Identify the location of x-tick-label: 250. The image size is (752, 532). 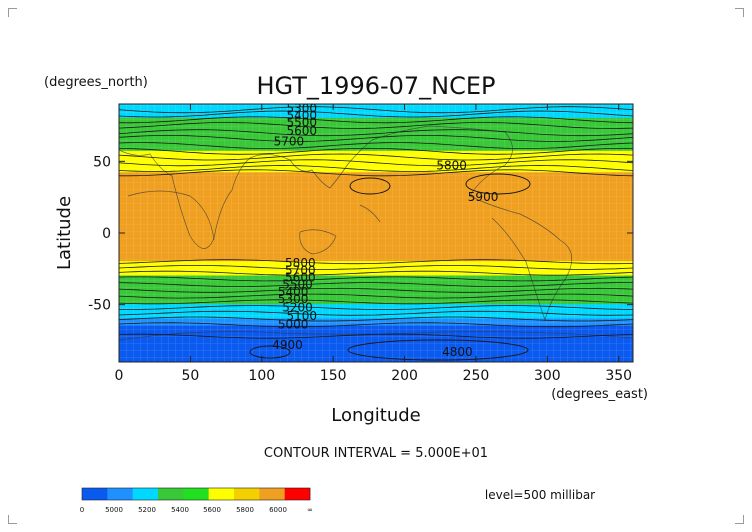
(476, 376).